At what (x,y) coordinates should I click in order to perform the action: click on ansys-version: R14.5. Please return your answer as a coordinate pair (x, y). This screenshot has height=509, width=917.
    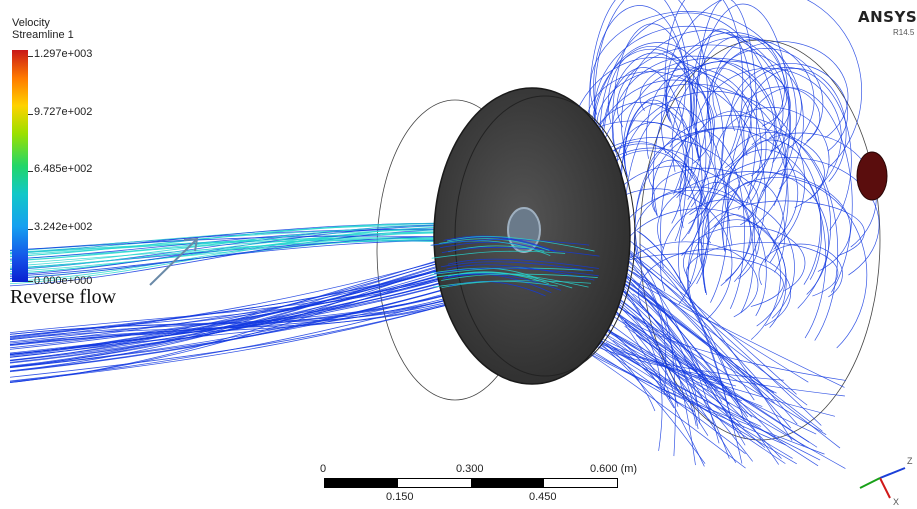
    Looking at the image, I should click on (904, 32).